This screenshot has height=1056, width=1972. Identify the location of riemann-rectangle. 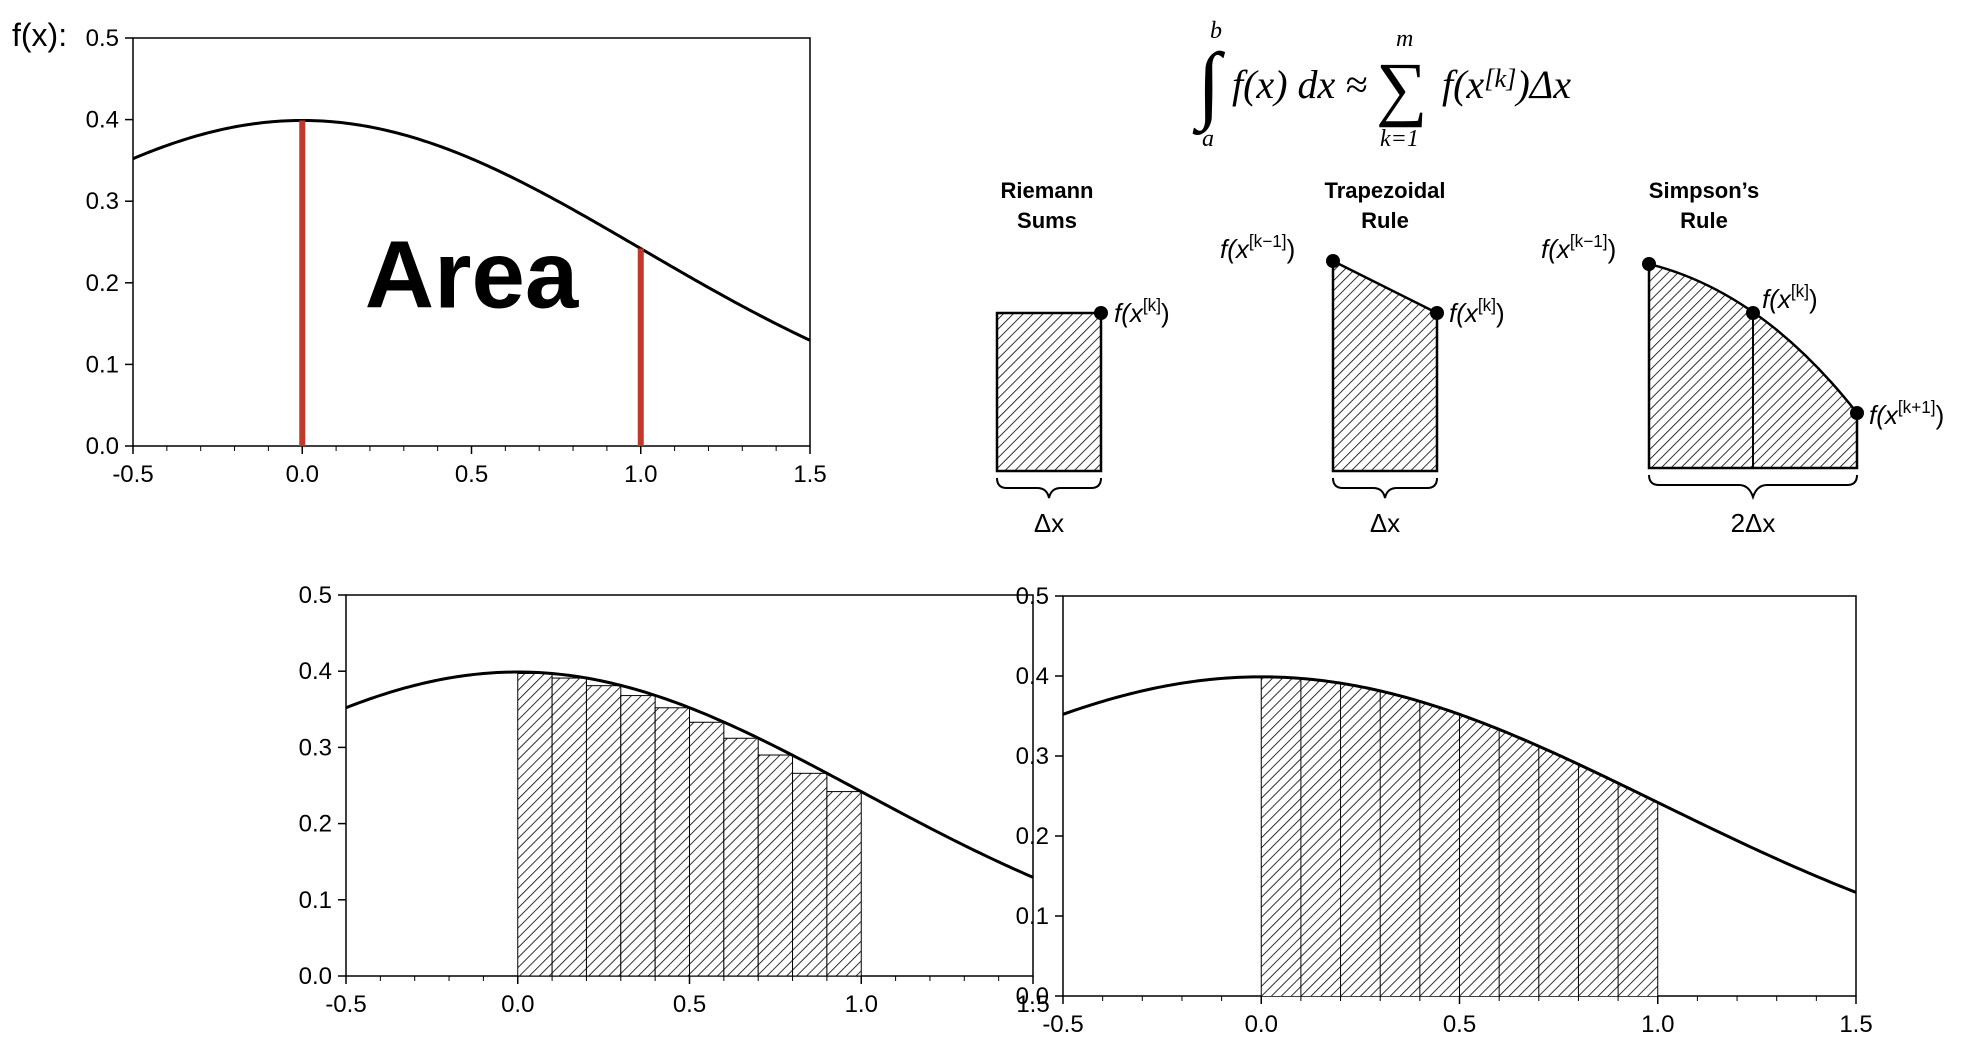
(1049, 392).